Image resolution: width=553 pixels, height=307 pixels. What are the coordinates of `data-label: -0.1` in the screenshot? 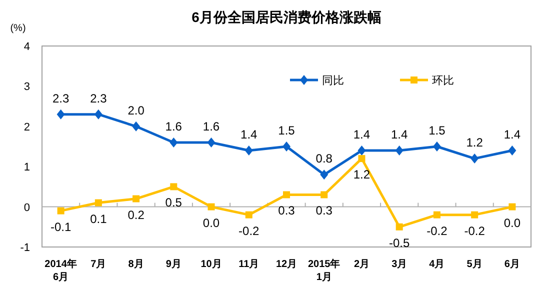 It's located at (61, 227).